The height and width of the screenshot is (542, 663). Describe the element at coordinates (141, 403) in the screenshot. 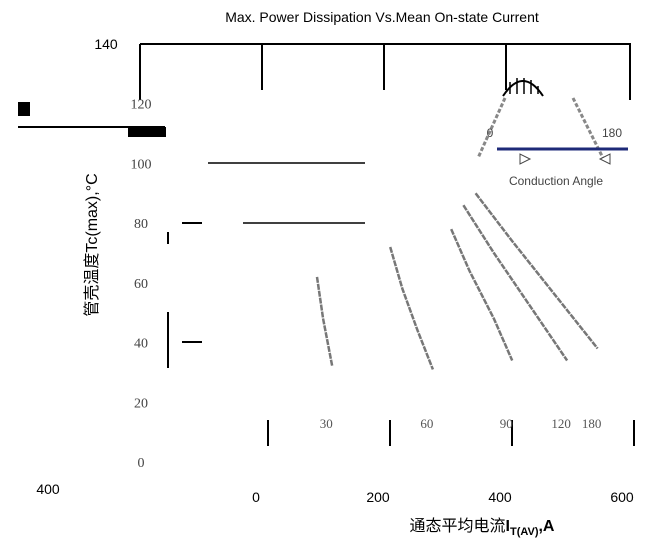

I see `y-tick-label: 20` at that location.